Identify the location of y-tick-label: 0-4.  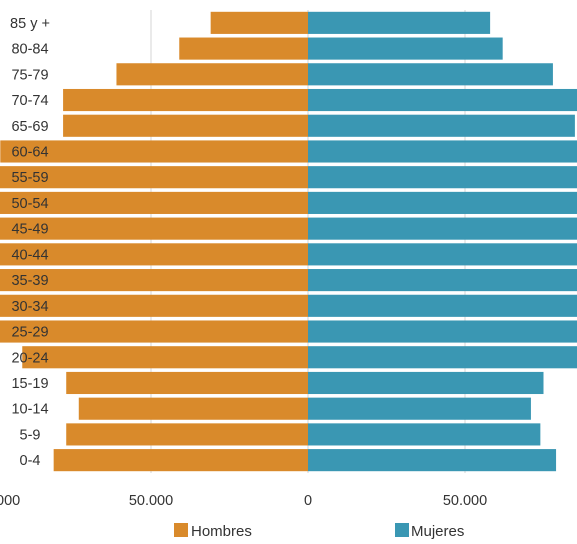
(30, 461).